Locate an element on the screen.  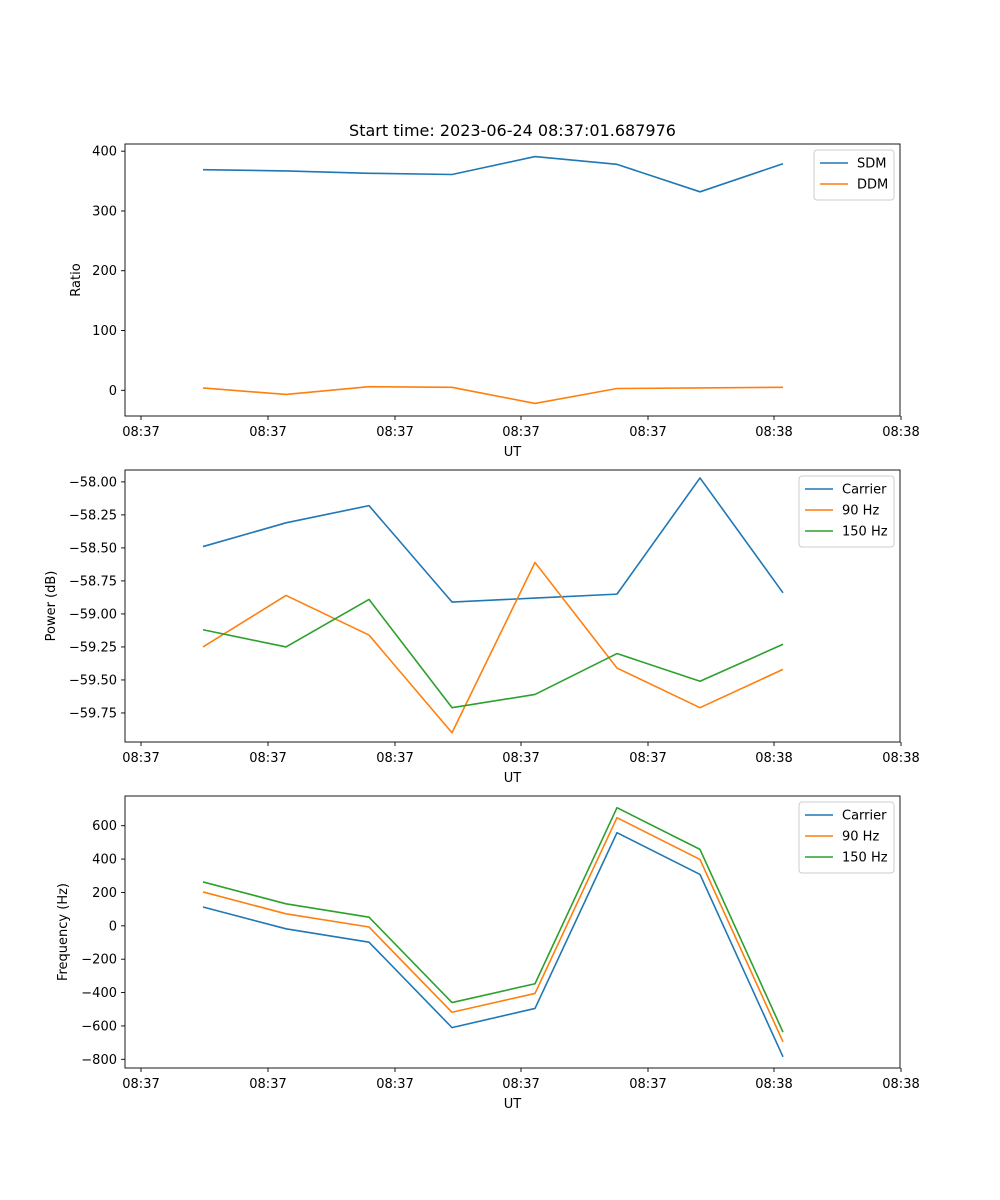
y-axis-label: Power (dB) is located at coordinates (51, 606).